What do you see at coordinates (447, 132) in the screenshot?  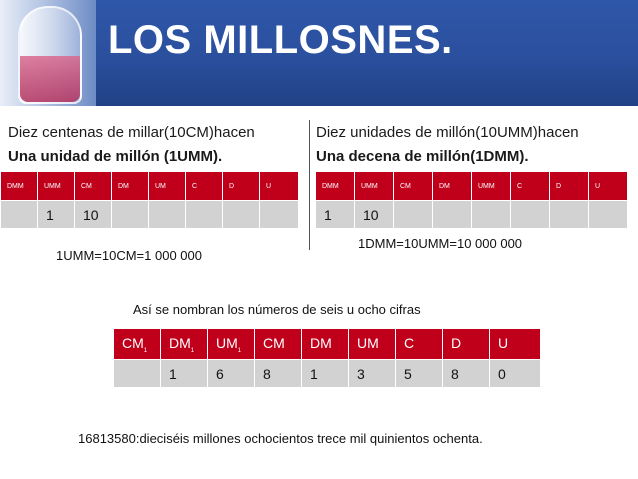 I see `right-line-1: Diez unidades de millón(10UMM)hacen` at bounding box center [447, 132].